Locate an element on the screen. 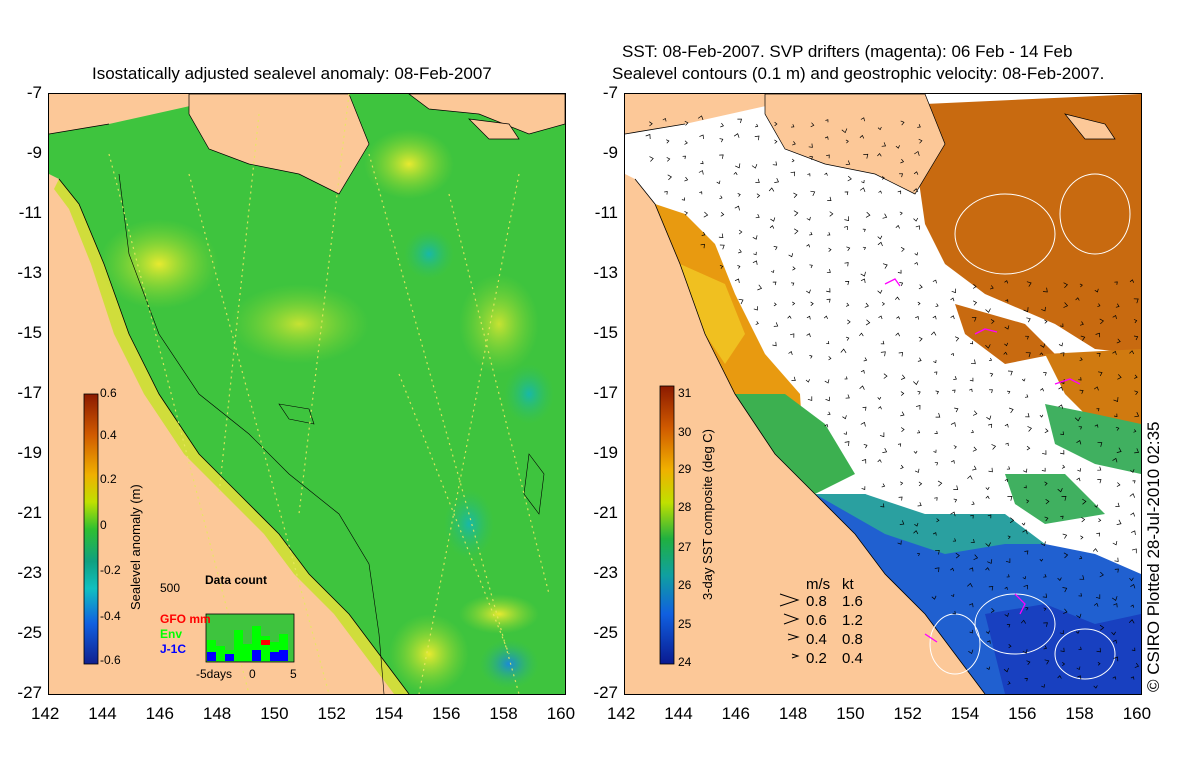  x-tick-right-6: 154 is located at coordinates (965, 713).